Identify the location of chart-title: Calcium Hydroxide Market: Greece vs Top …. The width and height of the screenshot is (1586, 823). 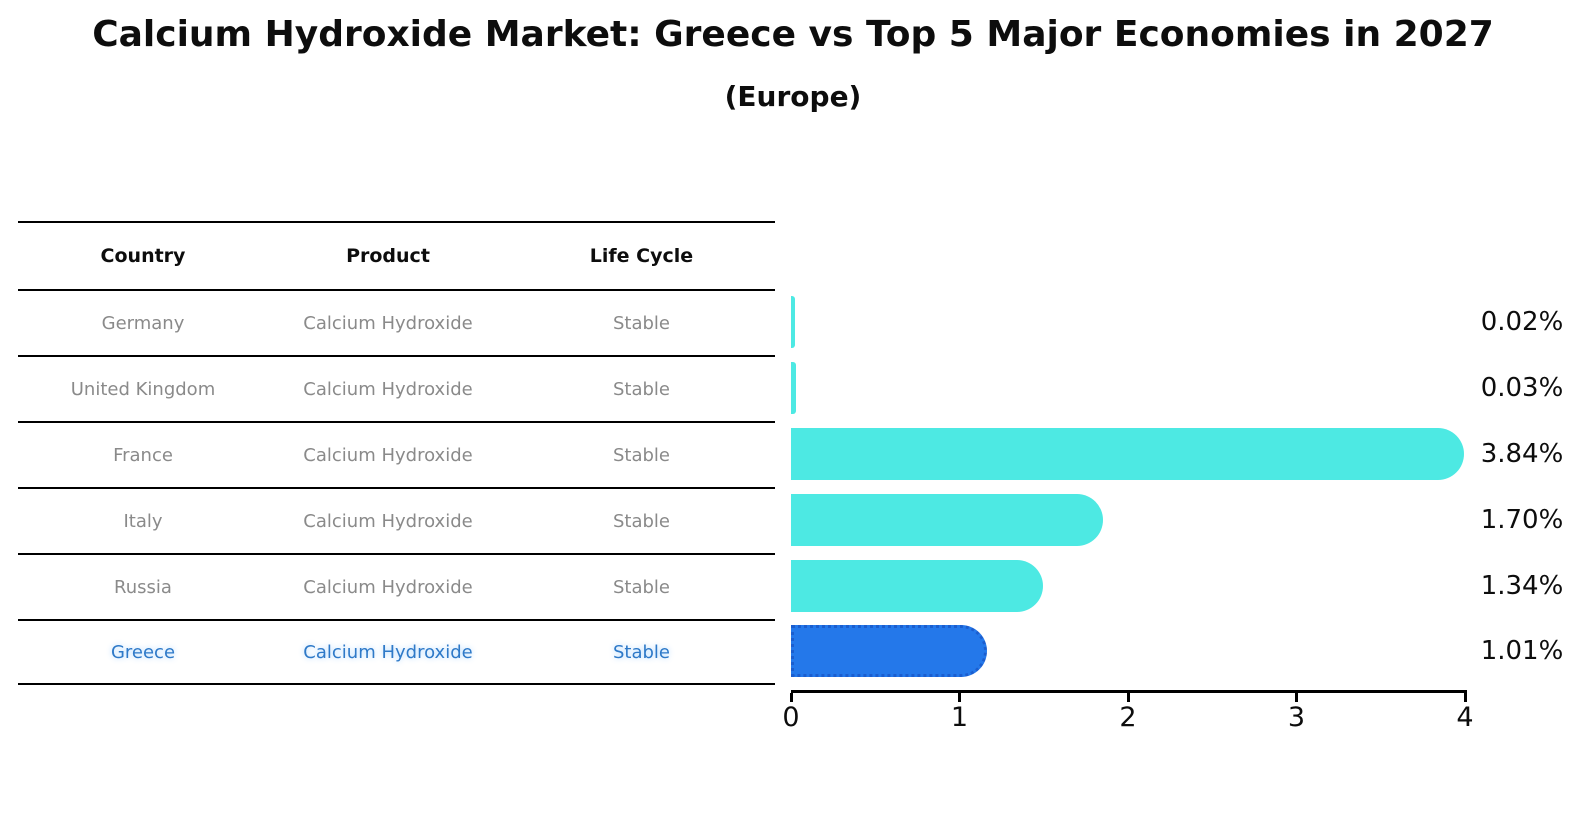
(793, 34).